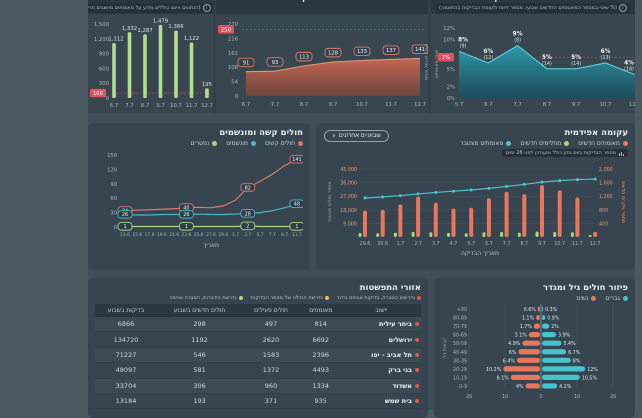 The width and height of the screenshot is (642, 418). I want to click on svg-text: תאריך, so click(211, 245).